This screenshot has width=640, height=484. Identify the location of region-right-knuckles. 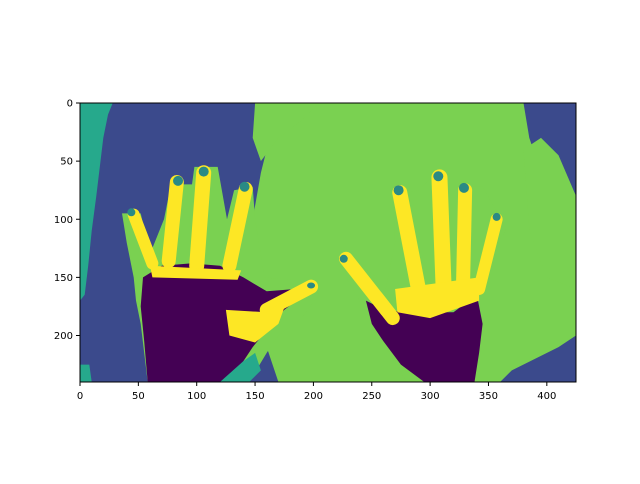
(437, 298).